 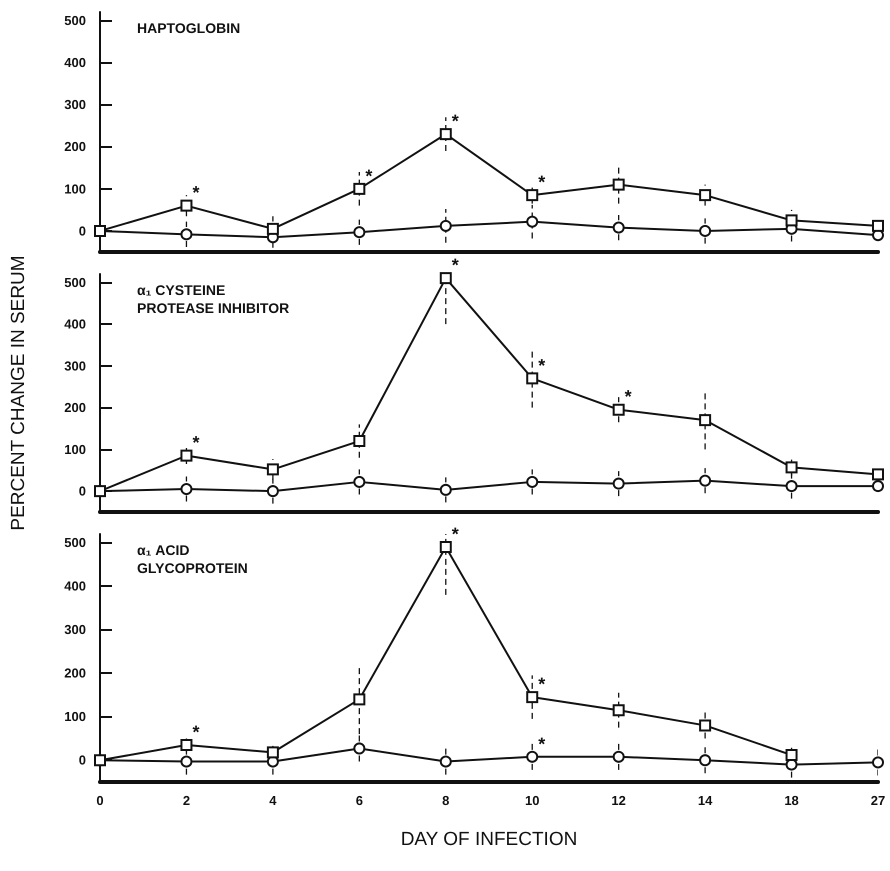 What do you see at coordinates (706, 800) in the screenshot?
I see `x-tick-label: 14` at bounding box center [706, 800].